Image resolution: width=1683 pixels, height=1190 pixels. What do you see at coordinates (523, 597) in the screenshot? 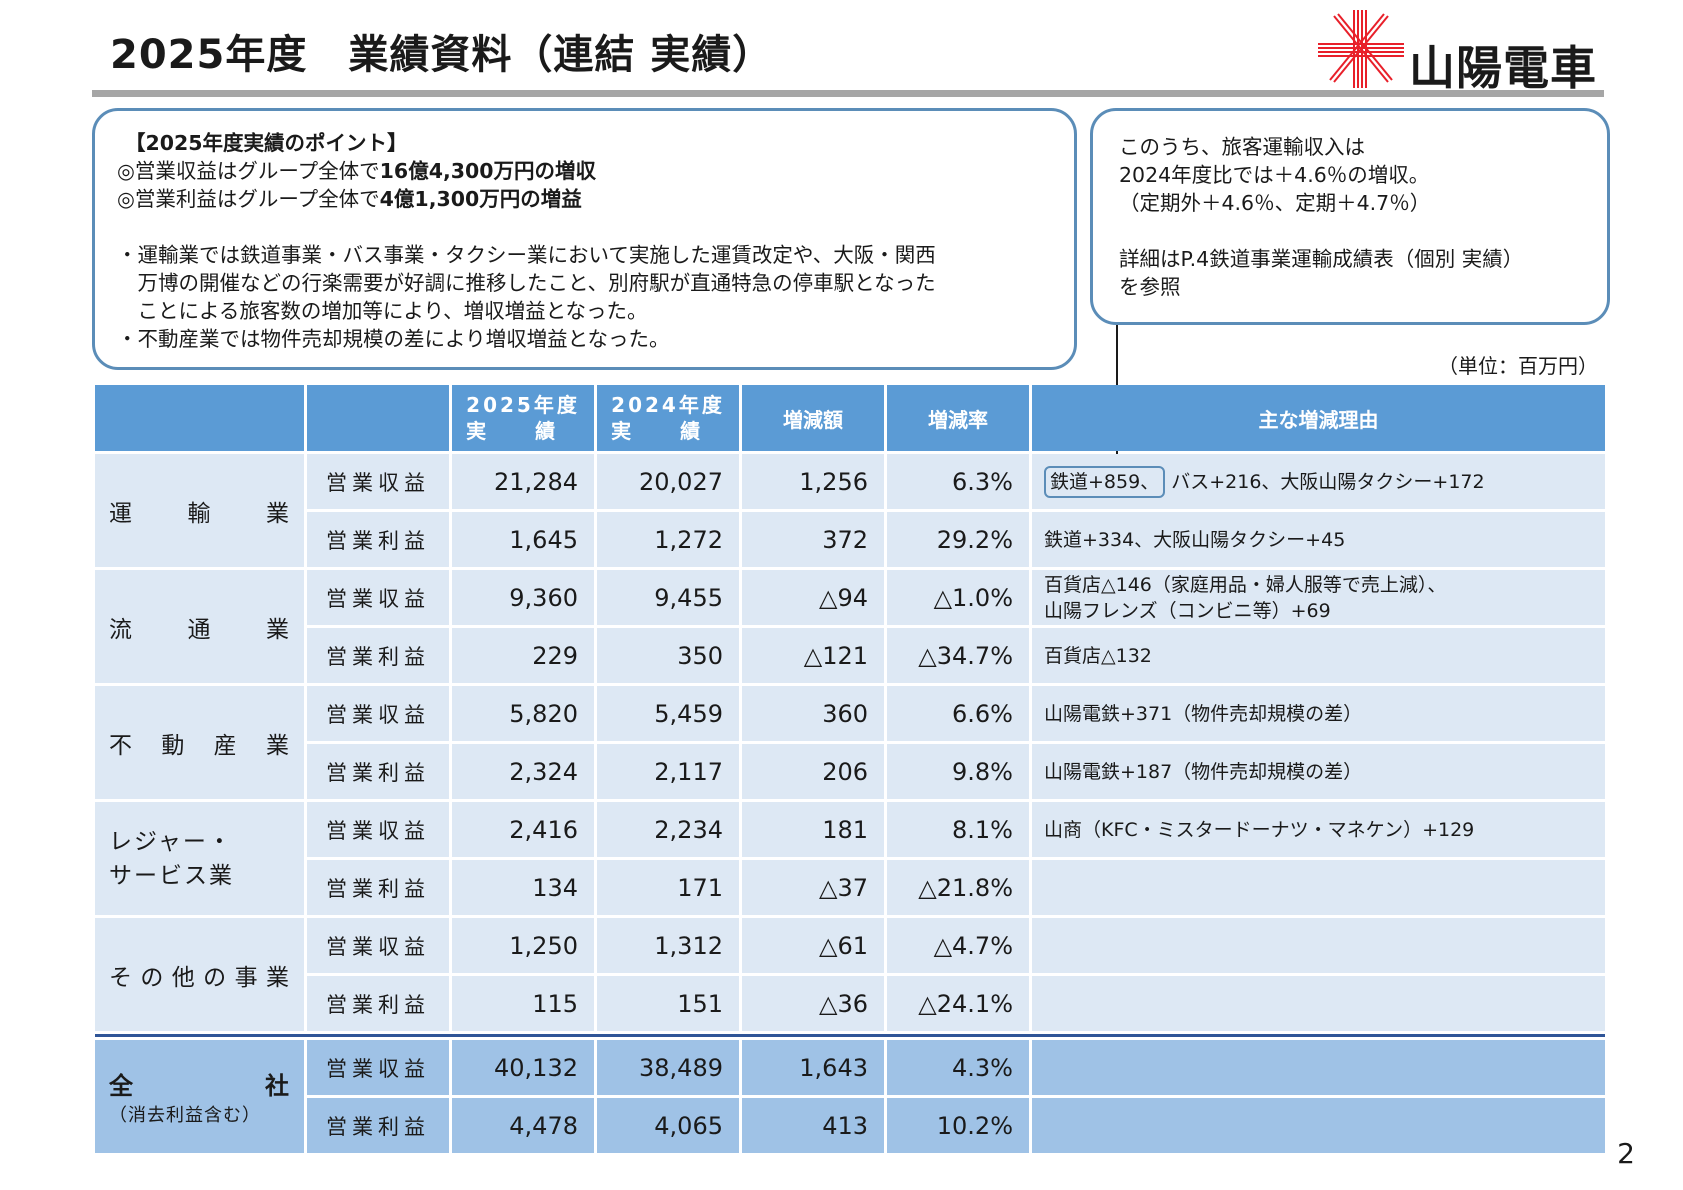
I see `value-2025: 9,360` at bounding box center [523, 597].